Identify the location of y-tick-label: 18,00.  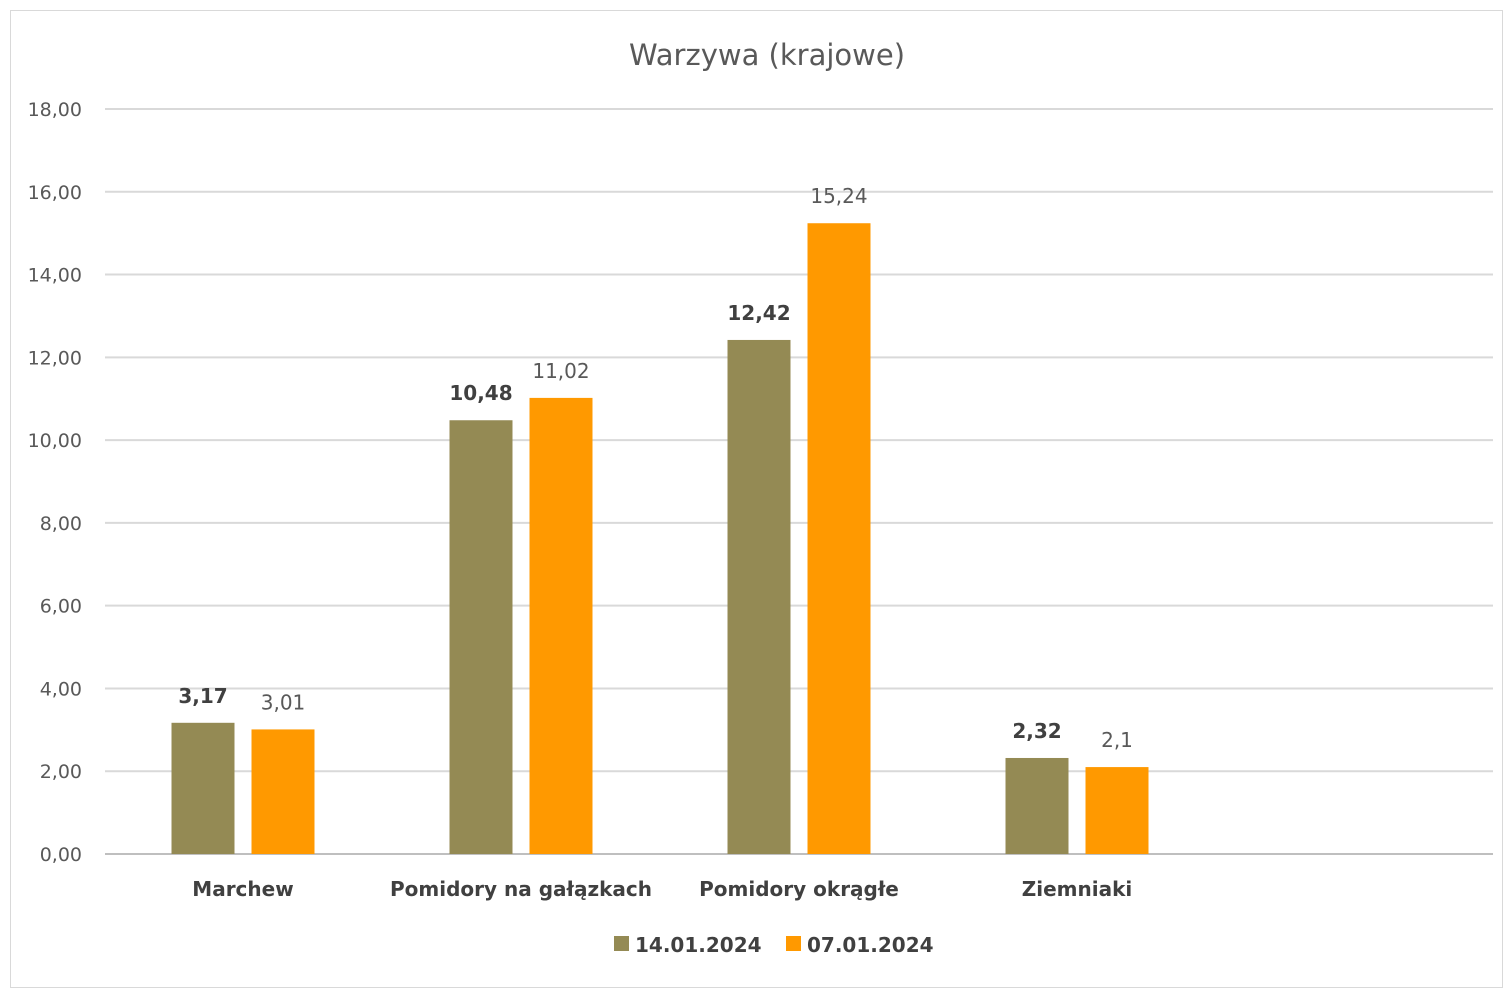
(55, 110).